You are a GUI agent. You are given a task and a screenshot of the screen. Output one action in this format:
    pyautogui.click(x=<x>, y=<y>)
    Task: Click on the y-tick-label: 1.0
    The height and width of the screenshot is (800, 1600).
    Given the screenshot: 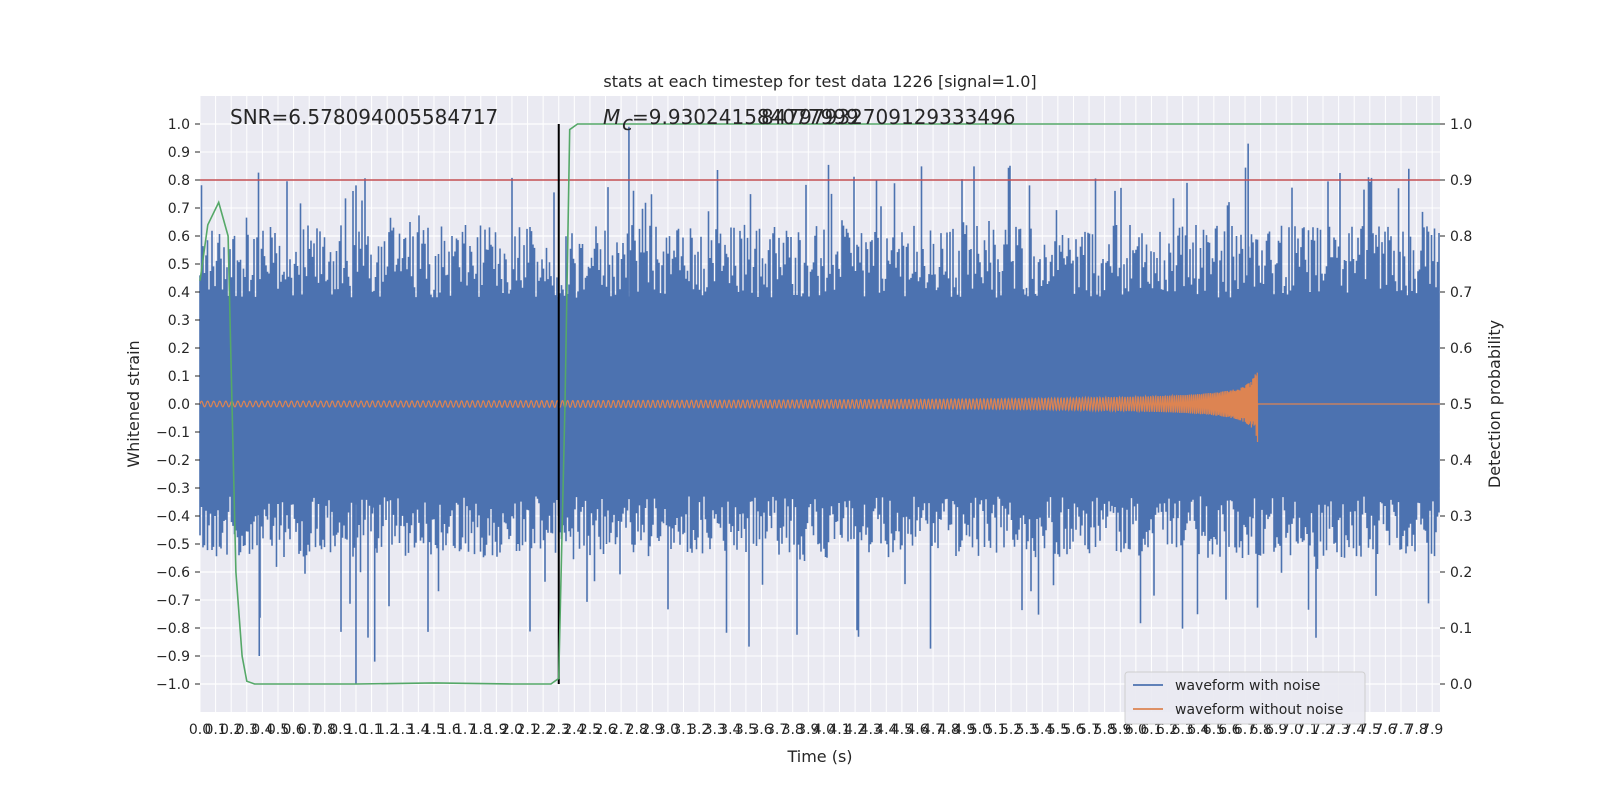 What is the action you would take?
    pyautogui.click(x=179, y=125)
    